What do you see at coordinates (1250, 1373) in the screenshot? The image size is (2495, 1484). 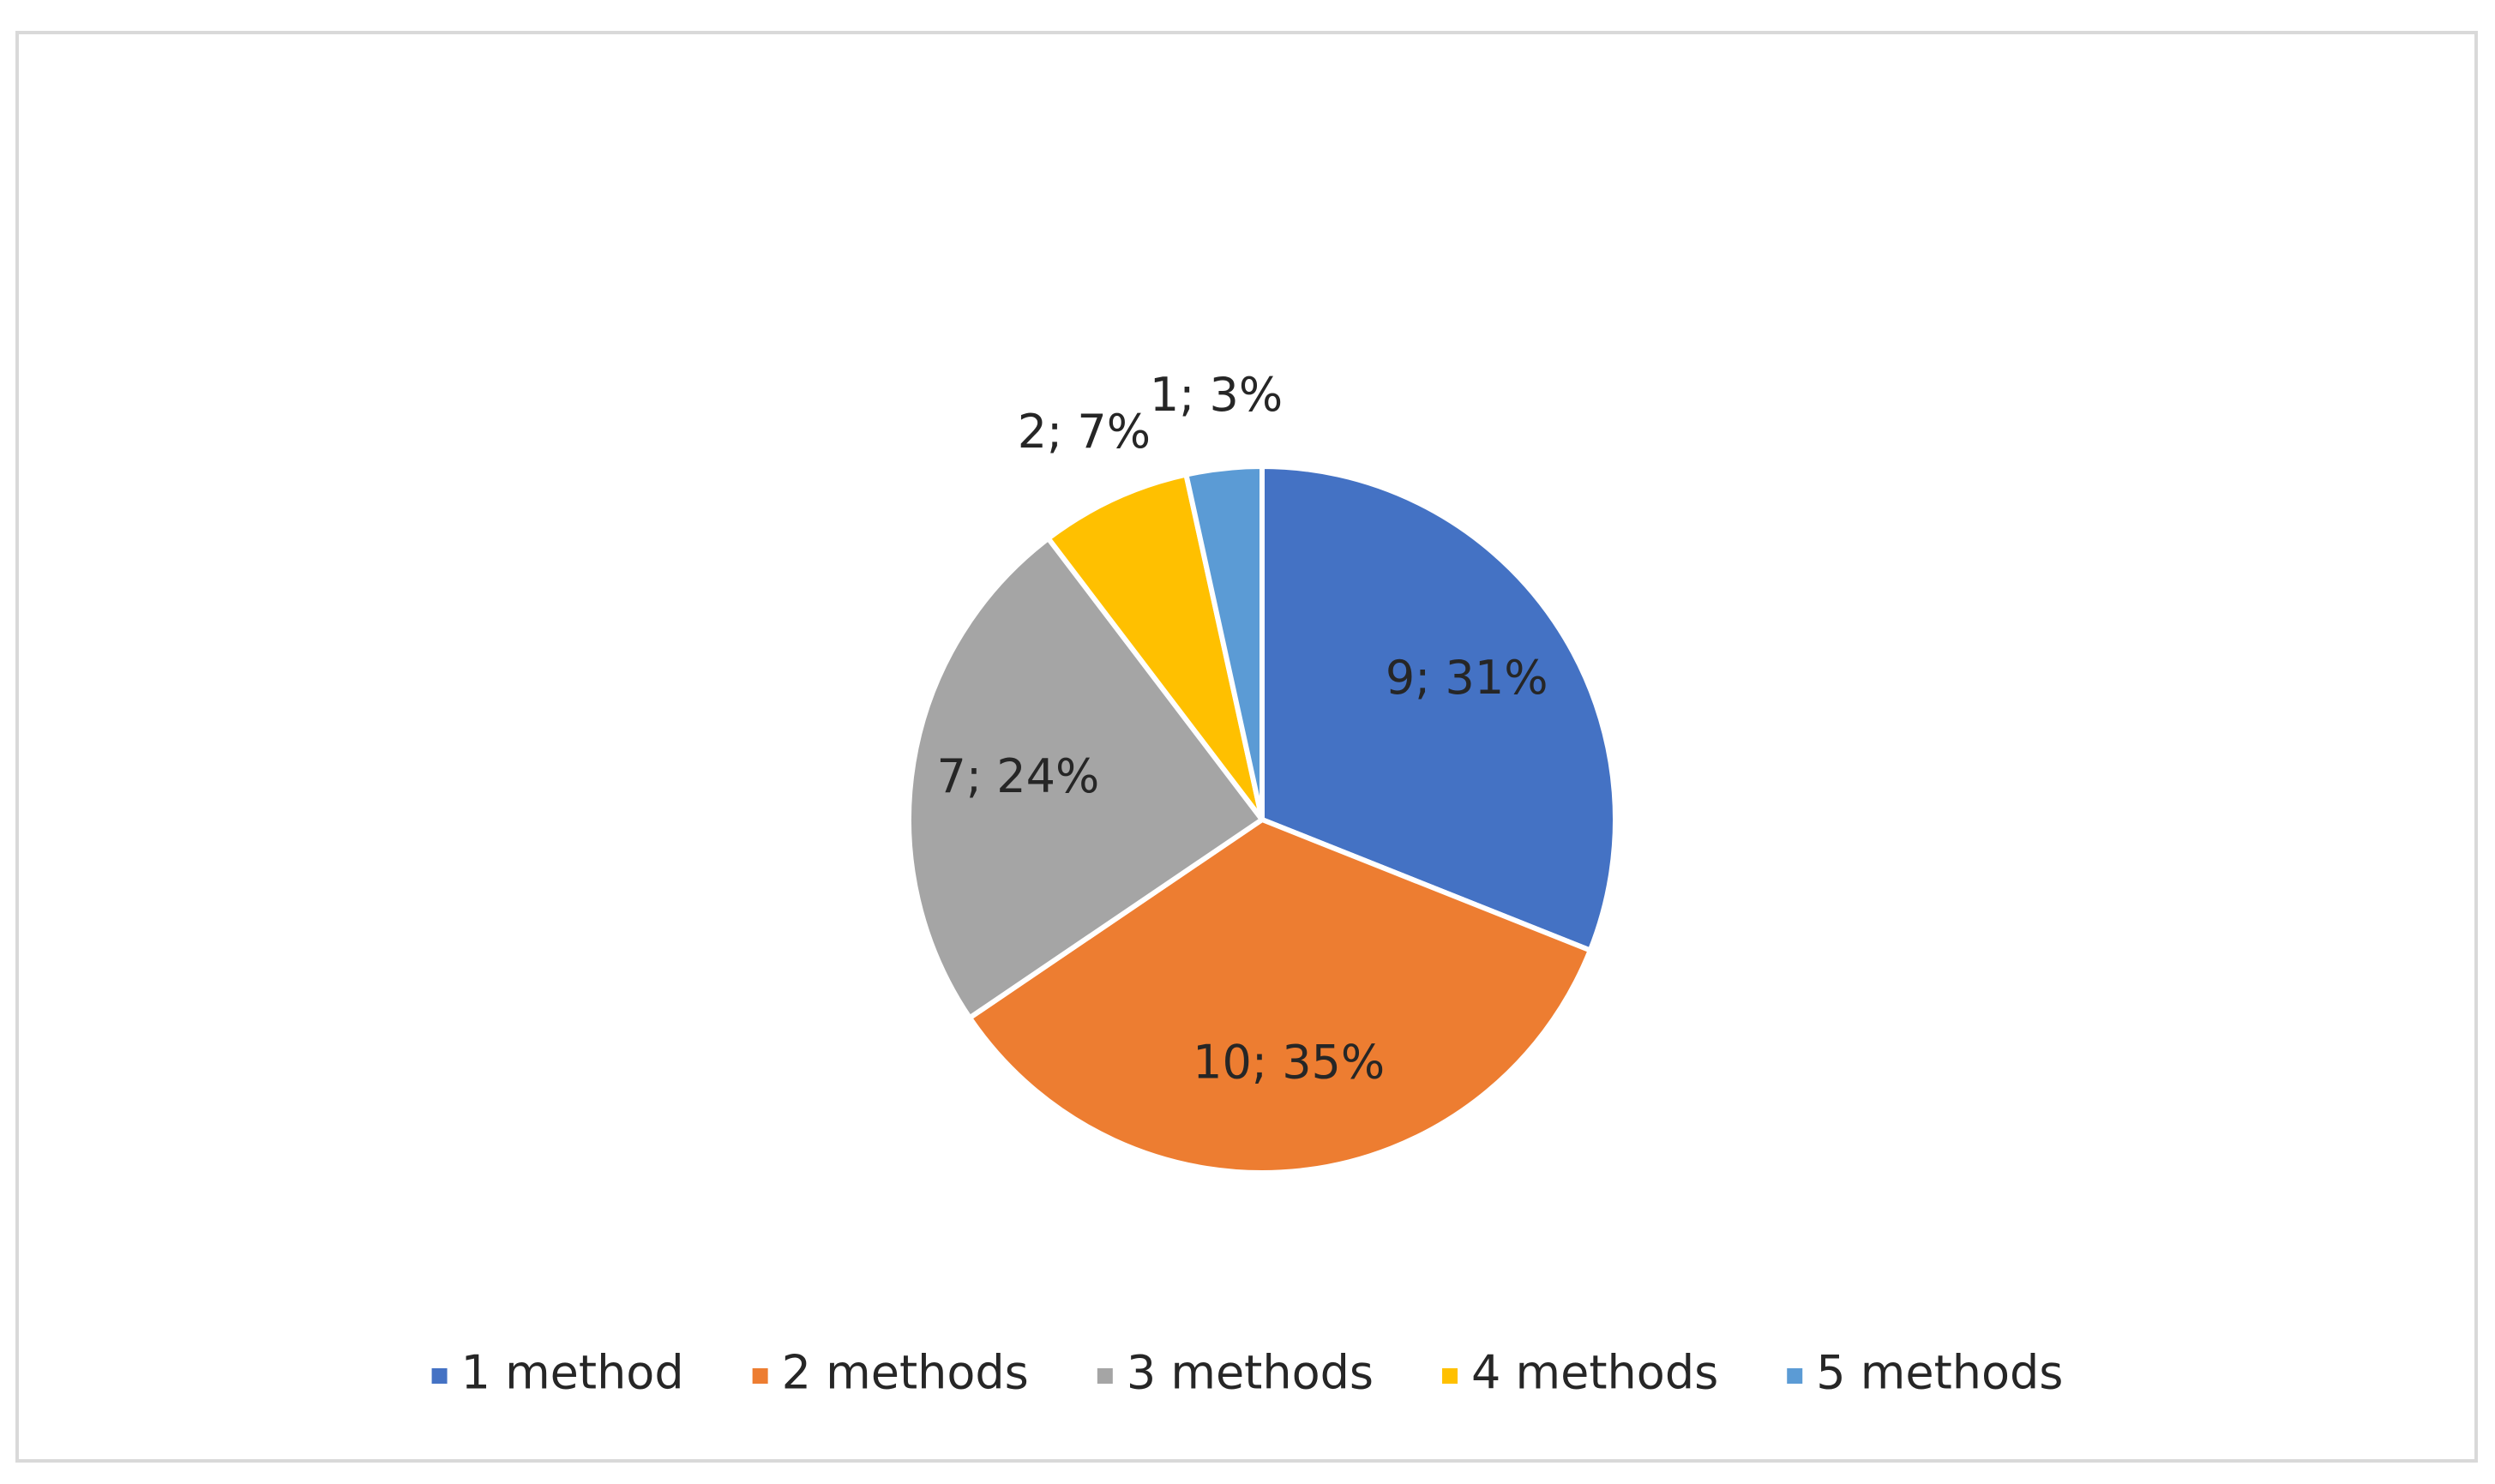 I see `legend-label: 3 methods` at bounding box center [1250, 1373].